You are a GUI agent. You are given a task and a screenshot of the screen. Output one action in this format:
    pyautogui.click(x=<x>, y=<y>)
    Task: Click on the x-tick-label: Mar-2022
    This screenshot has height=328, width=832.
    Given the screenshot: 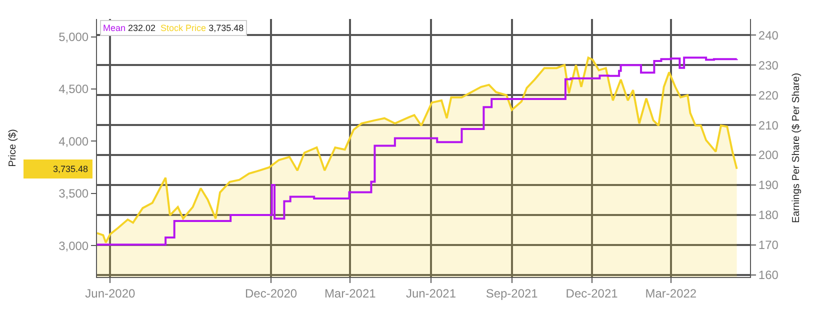 What is the action you would take?
    pyautogui.click(x=671, y=293)
    